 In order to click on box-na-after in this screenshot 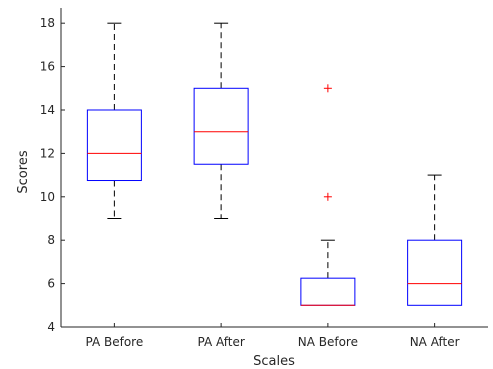, I will do `click(435, 240)`.